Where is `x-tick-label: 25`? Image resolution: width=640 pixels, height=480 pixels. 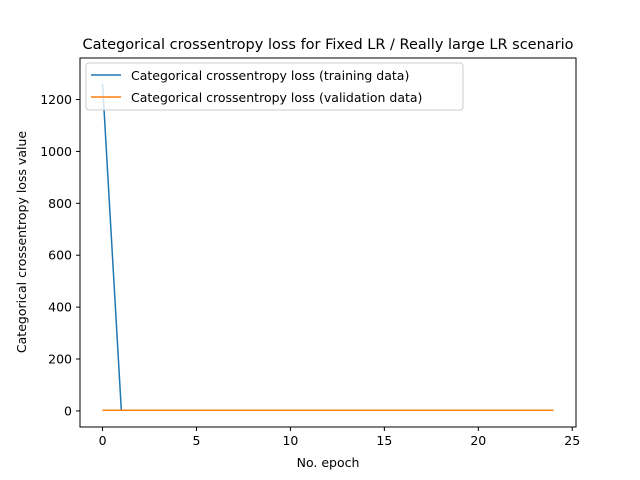 x-tick-label: 25 is located at coordinates (572, 440).